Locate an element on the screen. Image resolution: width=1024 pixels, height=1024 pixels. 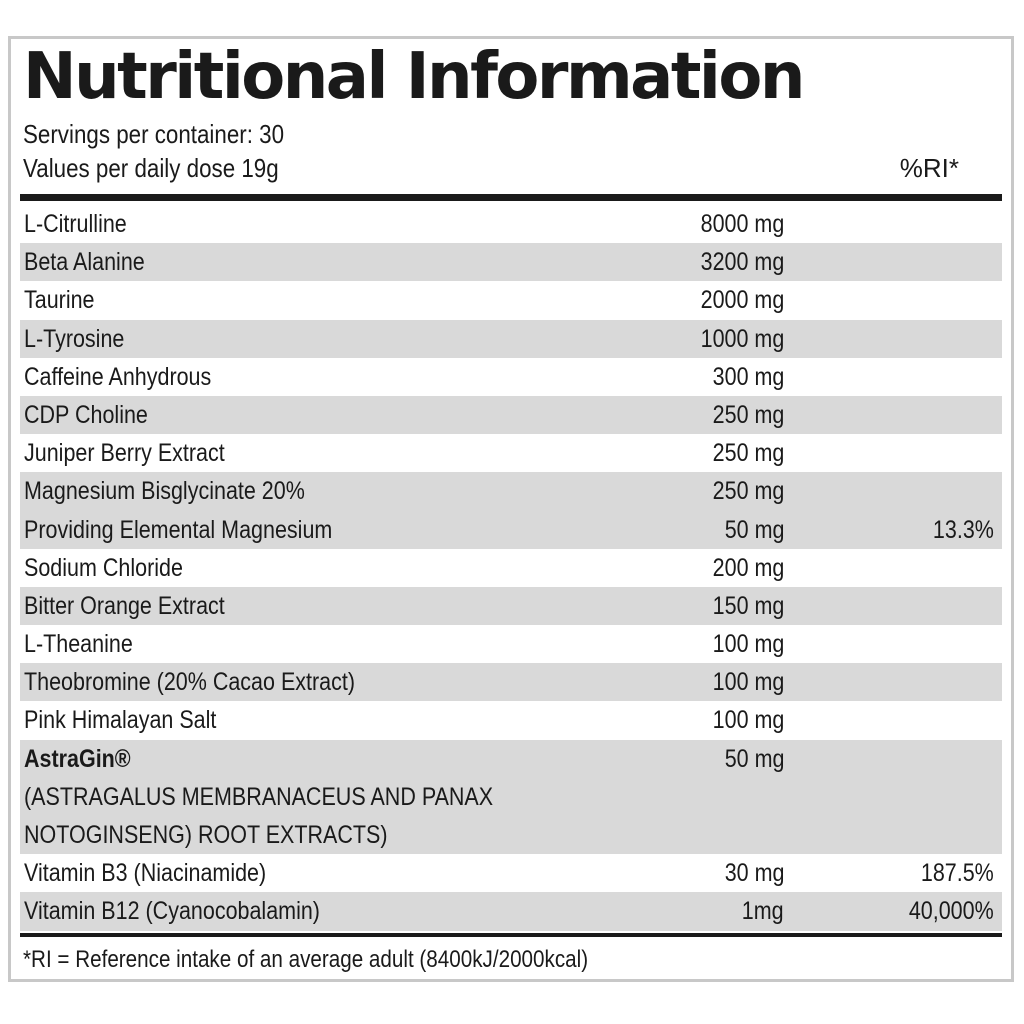
nutrient-name: Magnesium Bisglycinate 20% is located at coordinates (164, 491).